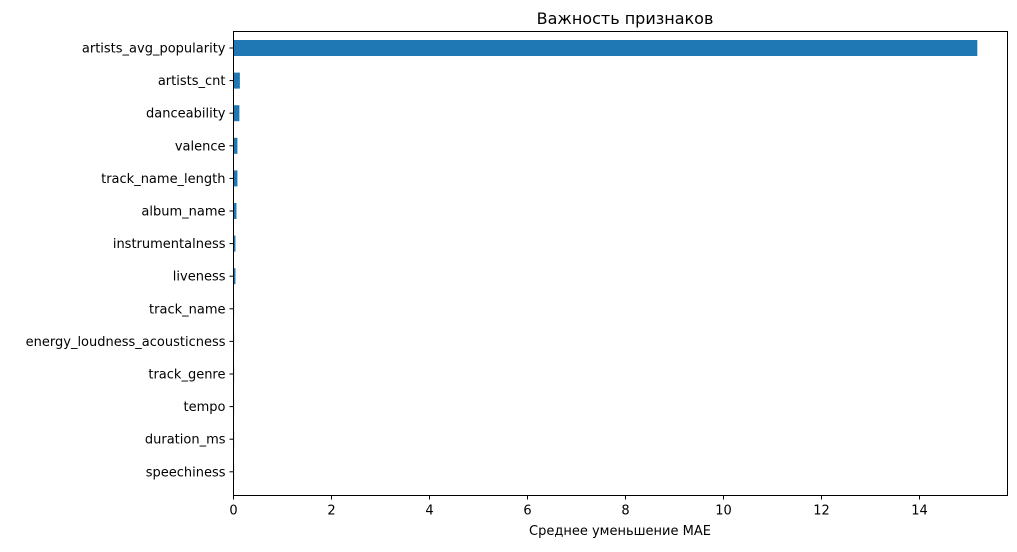 The height and width of the screenshot is (552, 1017). I want to click on x-tick-label: 0, so click(233, 511).